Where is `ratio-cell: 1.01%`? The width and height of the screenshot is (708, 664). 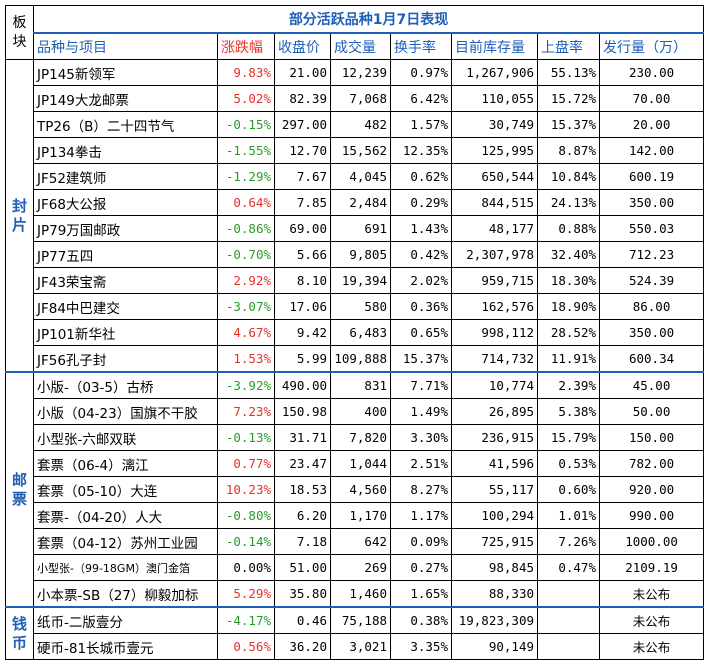
ratio-cell: 1.01% is located at coordinates (568, 515).